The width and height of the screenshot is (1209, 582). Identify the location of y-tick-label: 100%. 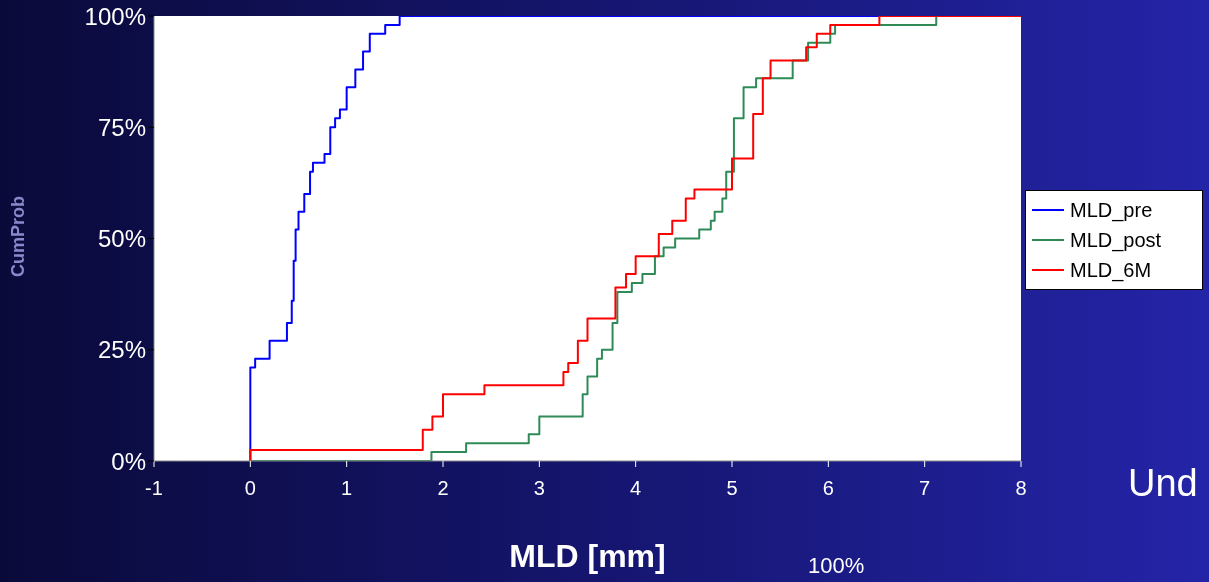
(115, 16).